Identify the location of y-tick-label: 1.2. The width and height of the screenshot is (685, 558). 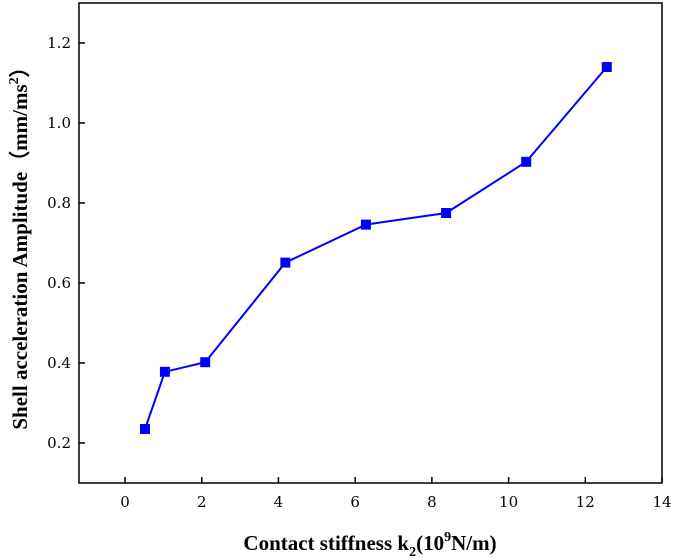
(59, 43).